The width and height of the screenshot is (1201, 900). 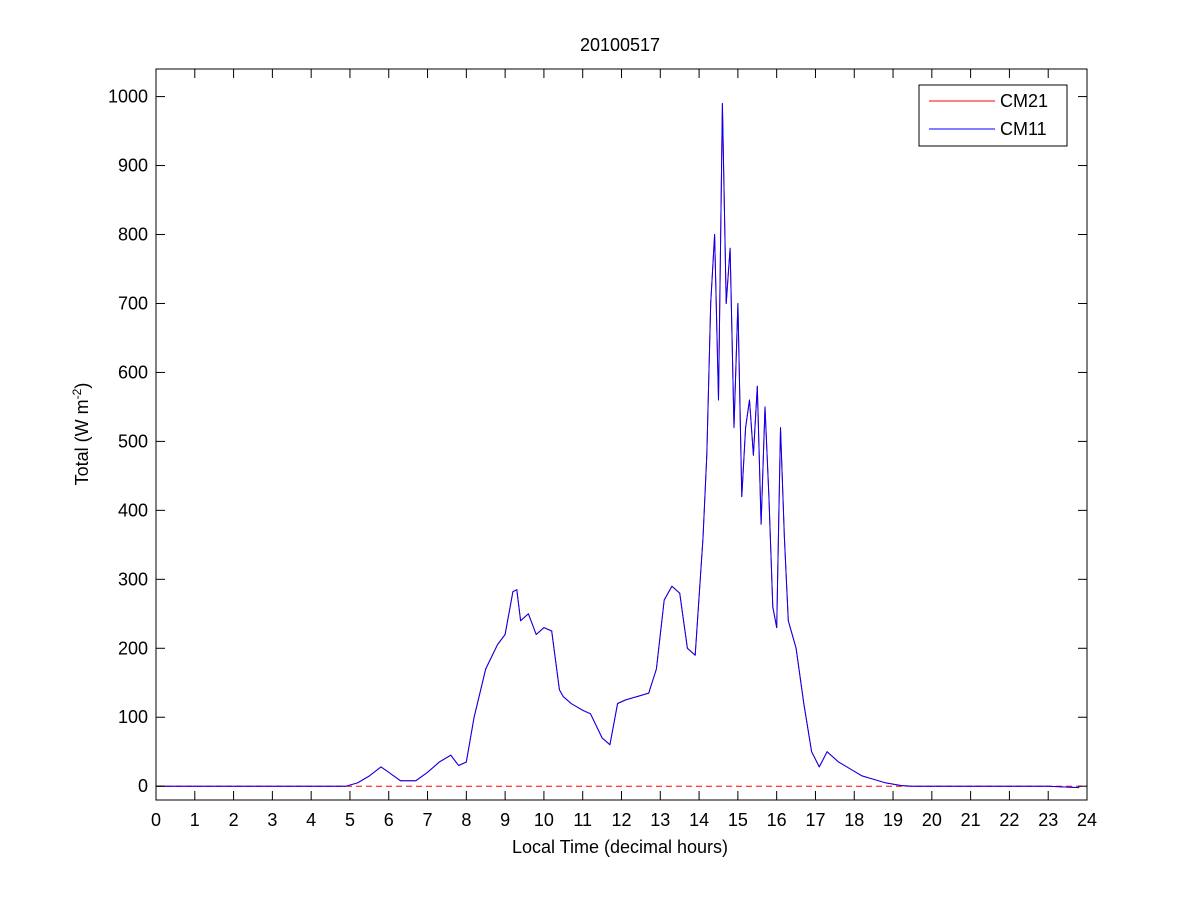 I want to click on x-tick-label: 19, so click(x=893, y=820).